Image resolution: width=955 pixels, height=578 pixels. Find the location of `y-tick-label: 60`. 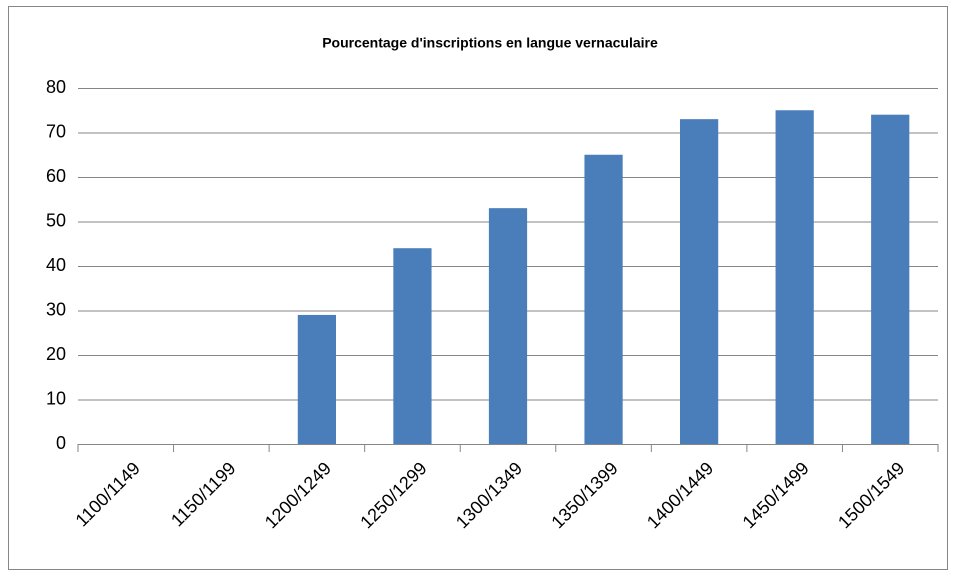

y-tick-label: 60 is located at coordinates (56, 176).